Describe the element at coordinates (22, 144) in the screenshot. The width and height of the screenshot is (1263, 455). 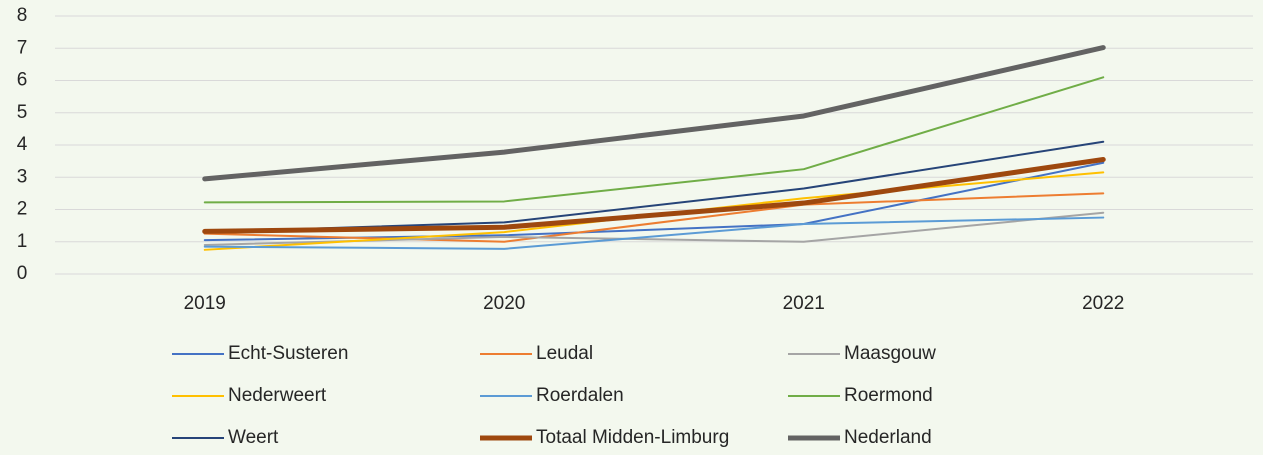
I see `y-tick-label: 4` at that location.